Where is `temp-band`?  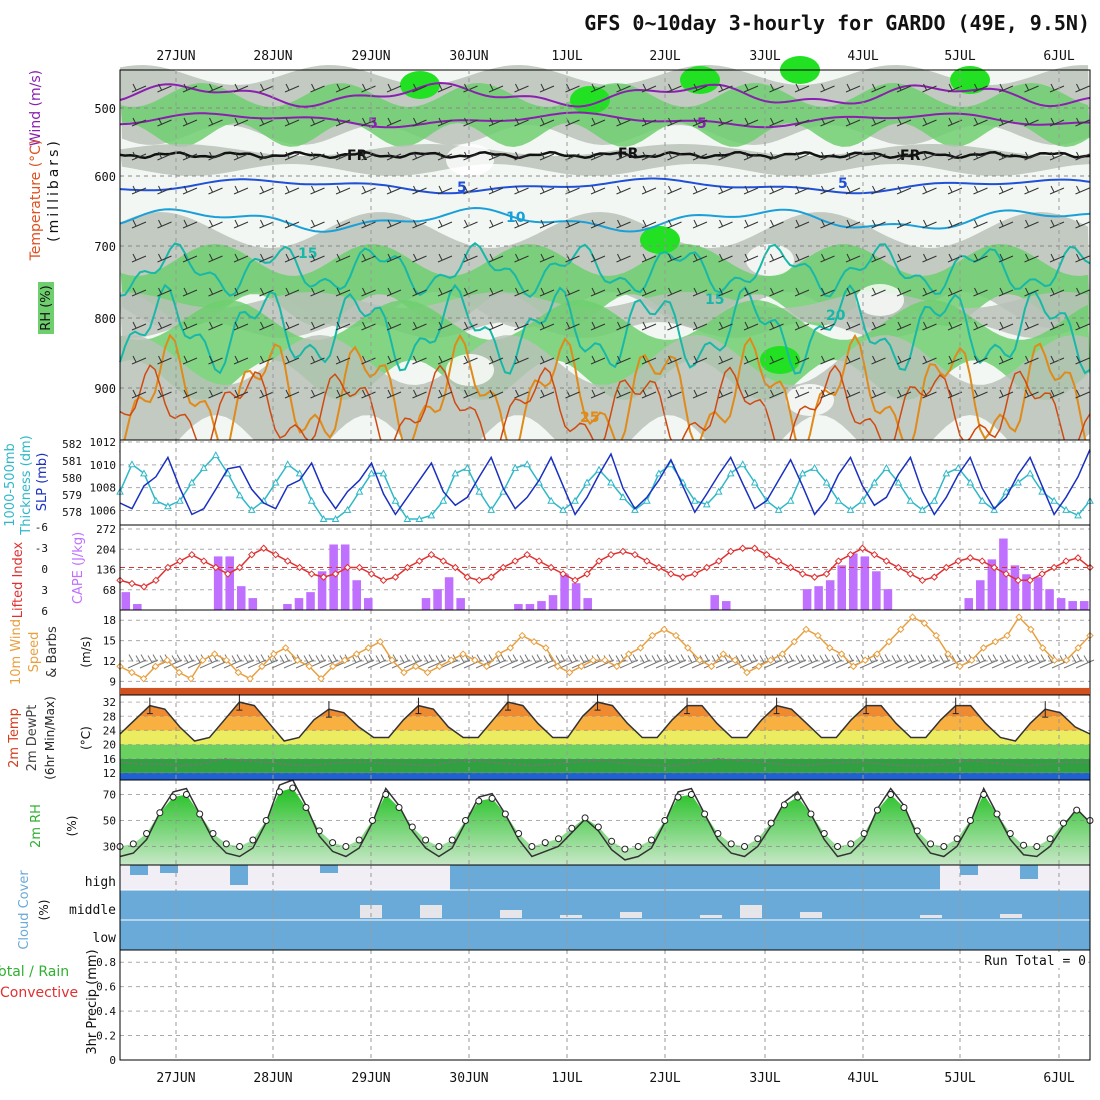
temp-band is located at coordinates (605, 751).